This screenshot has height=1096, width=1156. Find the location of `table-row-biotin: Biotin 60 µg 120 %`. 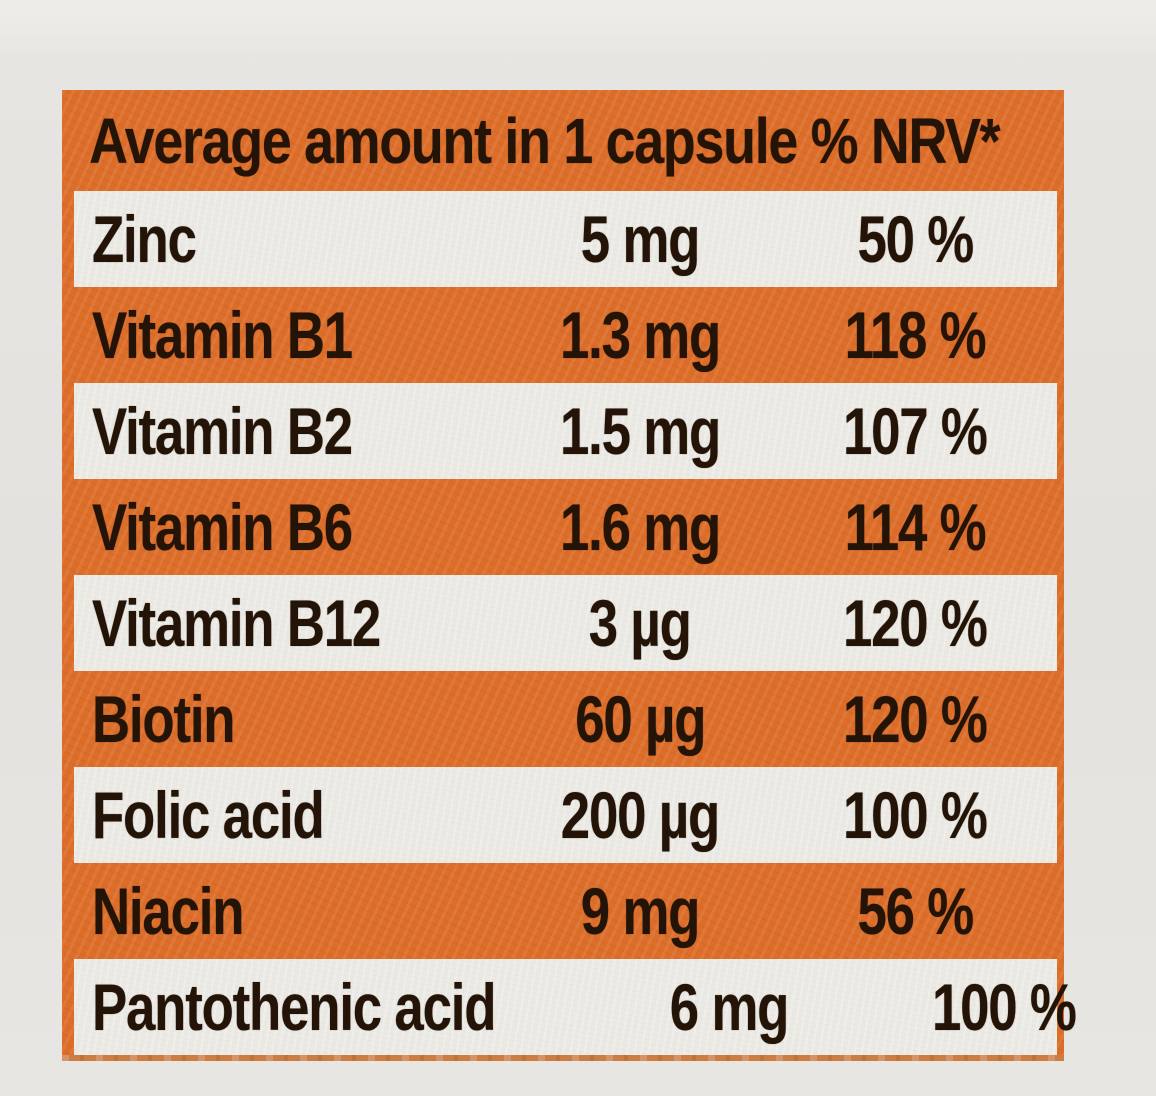

table-row-biotin: Biotin 60 µg 120 % is located at coordinates (565, 719).